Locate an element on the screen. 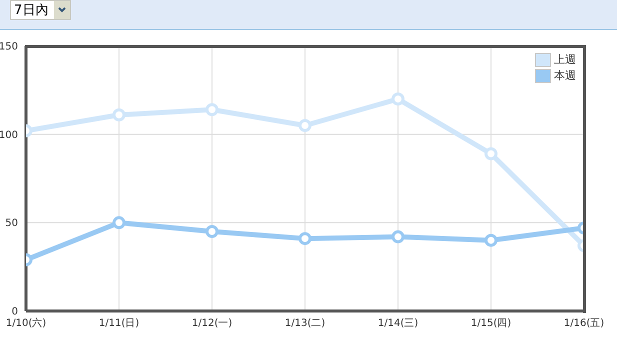 This screenshot has width=617, height=348. x-tick-label: 1/14(三) is located at coordinates (398, 324).